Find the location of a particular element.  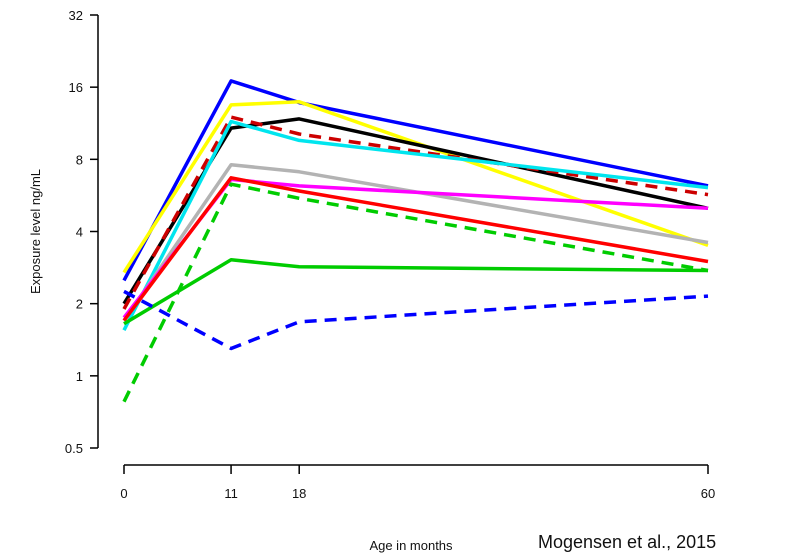

y-tick-label: 4 is located at coordinates (79, 232).